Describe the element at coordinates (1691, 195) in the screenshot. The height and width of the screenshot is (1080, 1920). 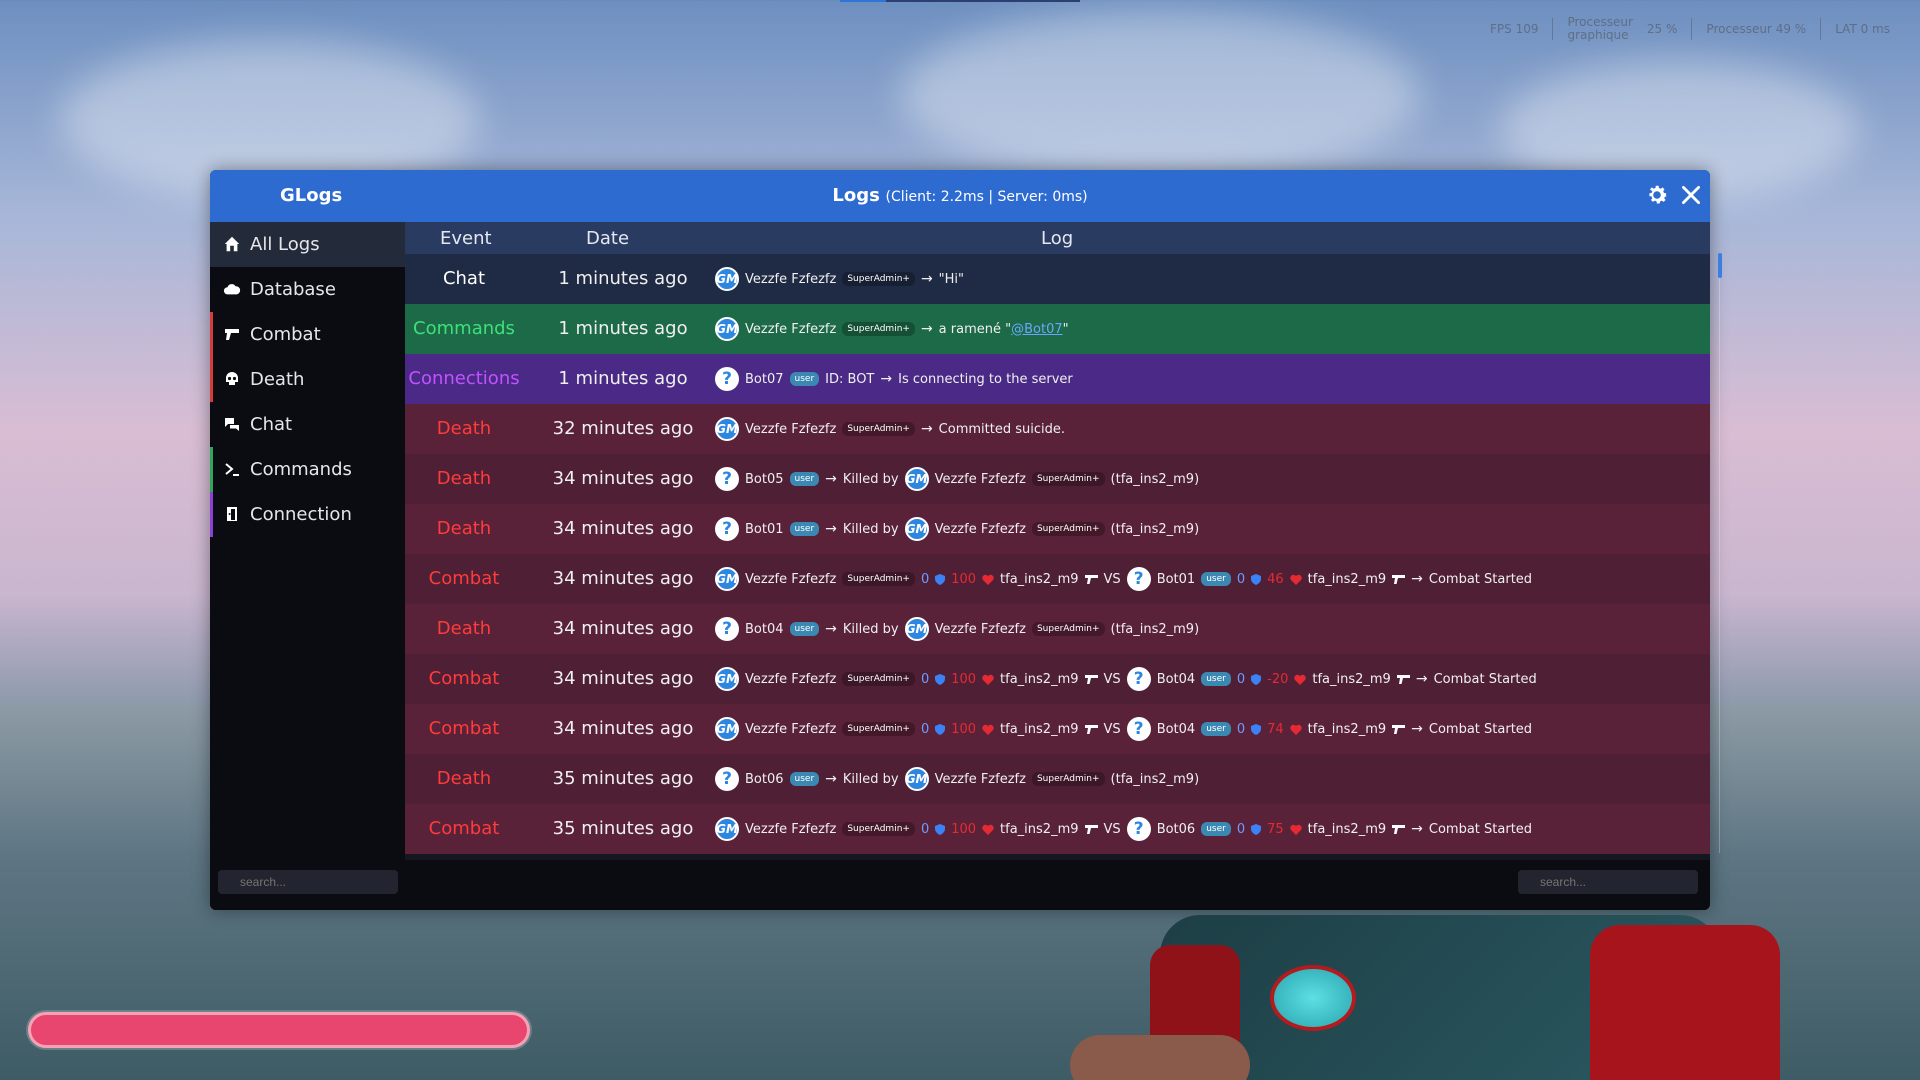
I see `close-icon` at that location.